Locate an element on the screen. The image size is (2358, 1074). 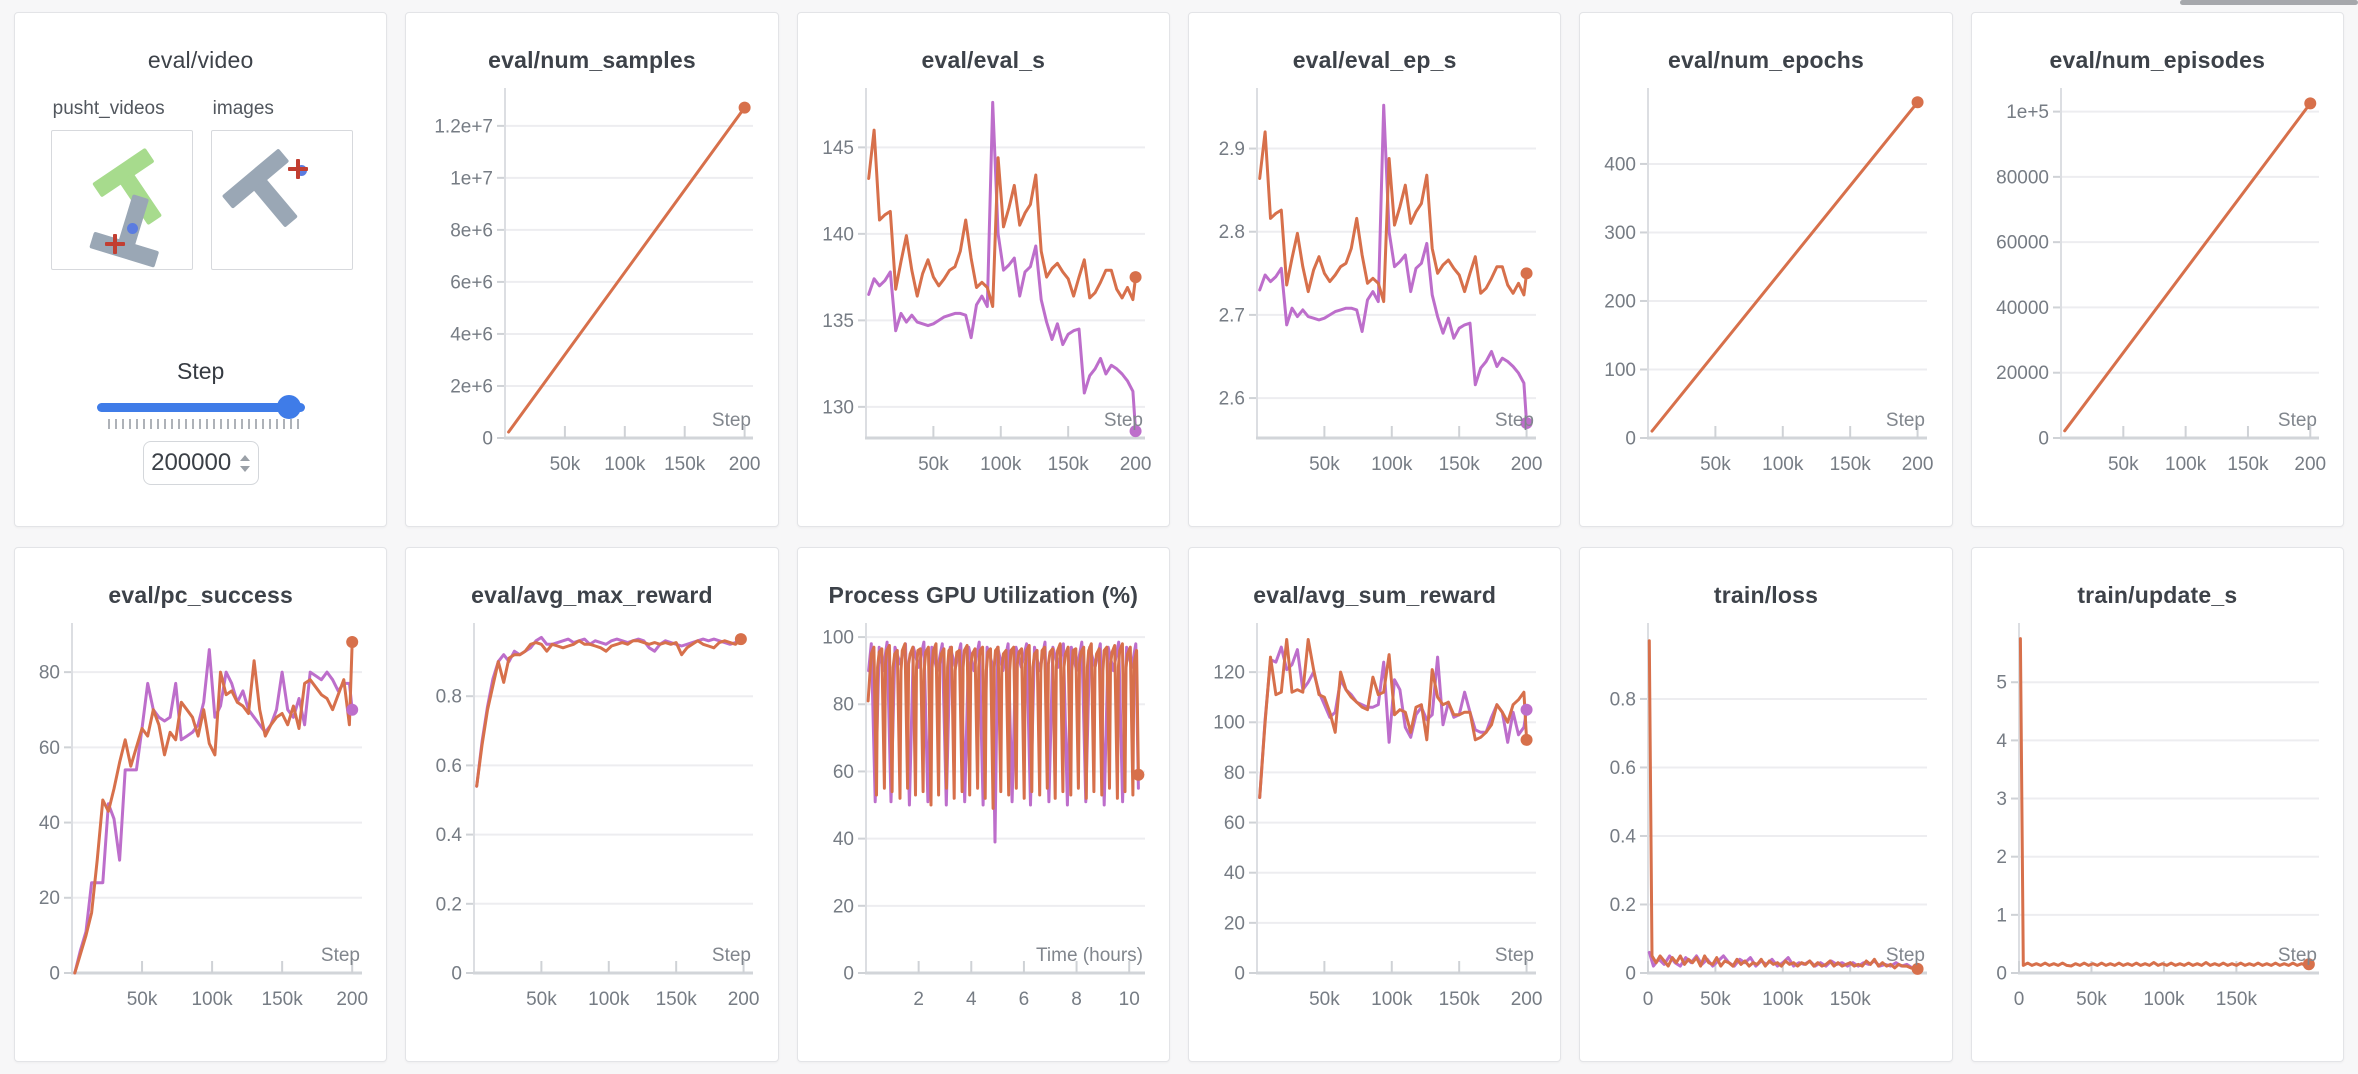
line-chart-eval-num-epochs: 0 100 200 300 400 50k 100k 150k 200 Step is located at coordinates (1765, 284).